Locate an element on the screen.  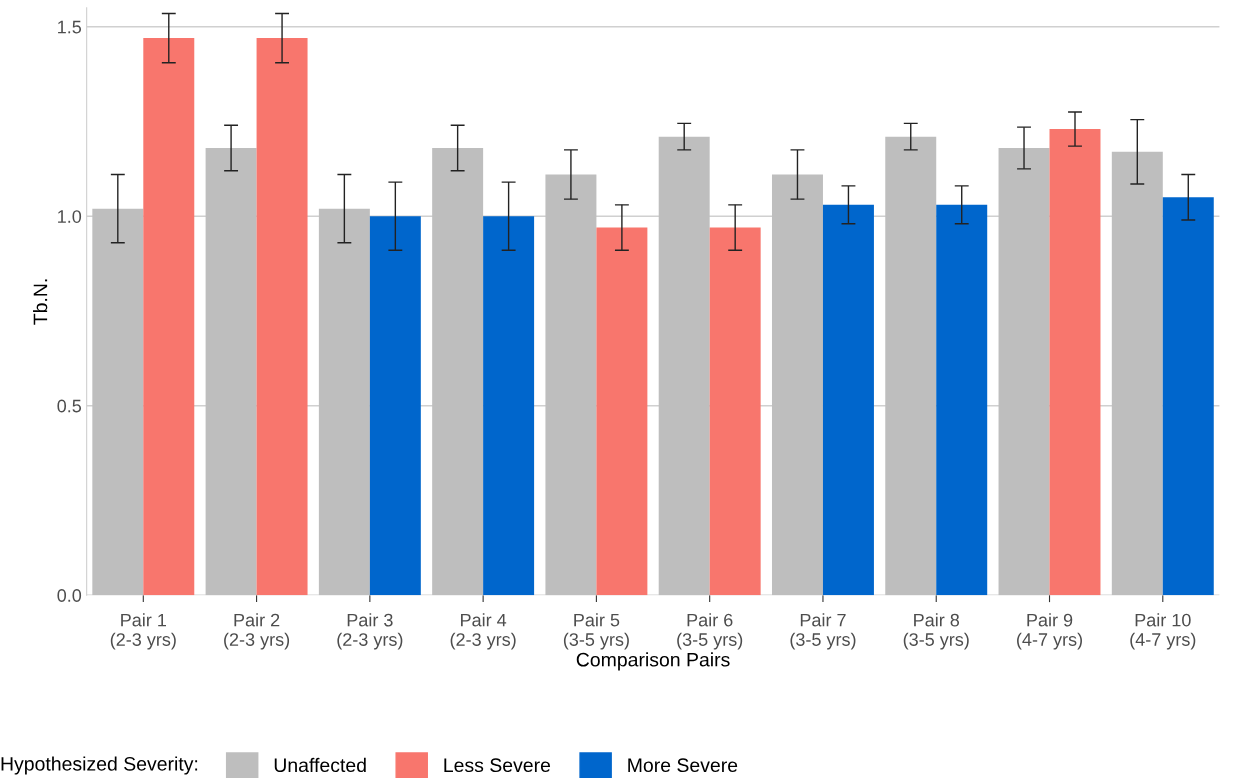
x-tick-label: Pair 4 (2-3 yrs) is located at coordinates (483, 631).